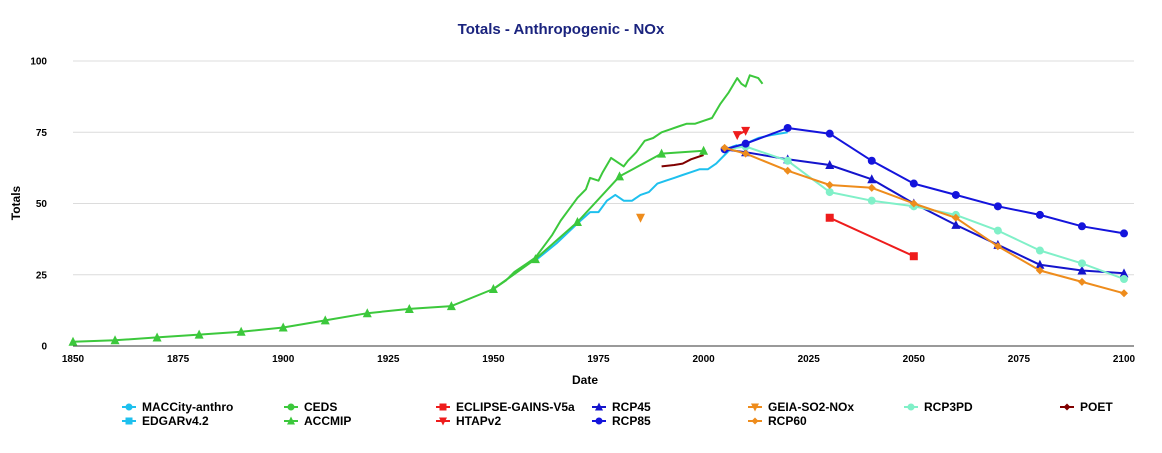 The image size is (1162, 453). What do you see at coordinates (1019, 359) in the screenshot?
I see `x-tick-label: 2075` at bounding box center [1019, 359].